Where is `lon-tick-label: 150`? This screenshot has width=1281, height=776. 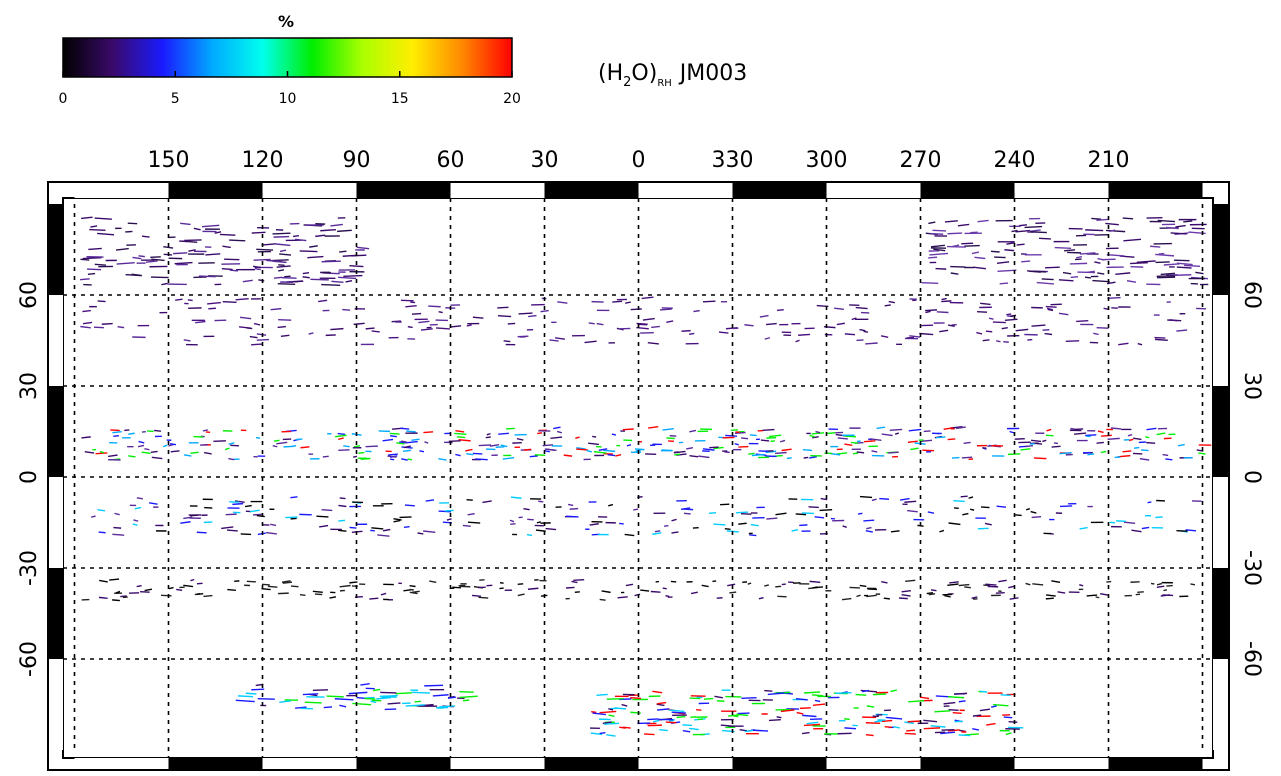
lon-tick-label: 150 is located at coordinates (169, 160).